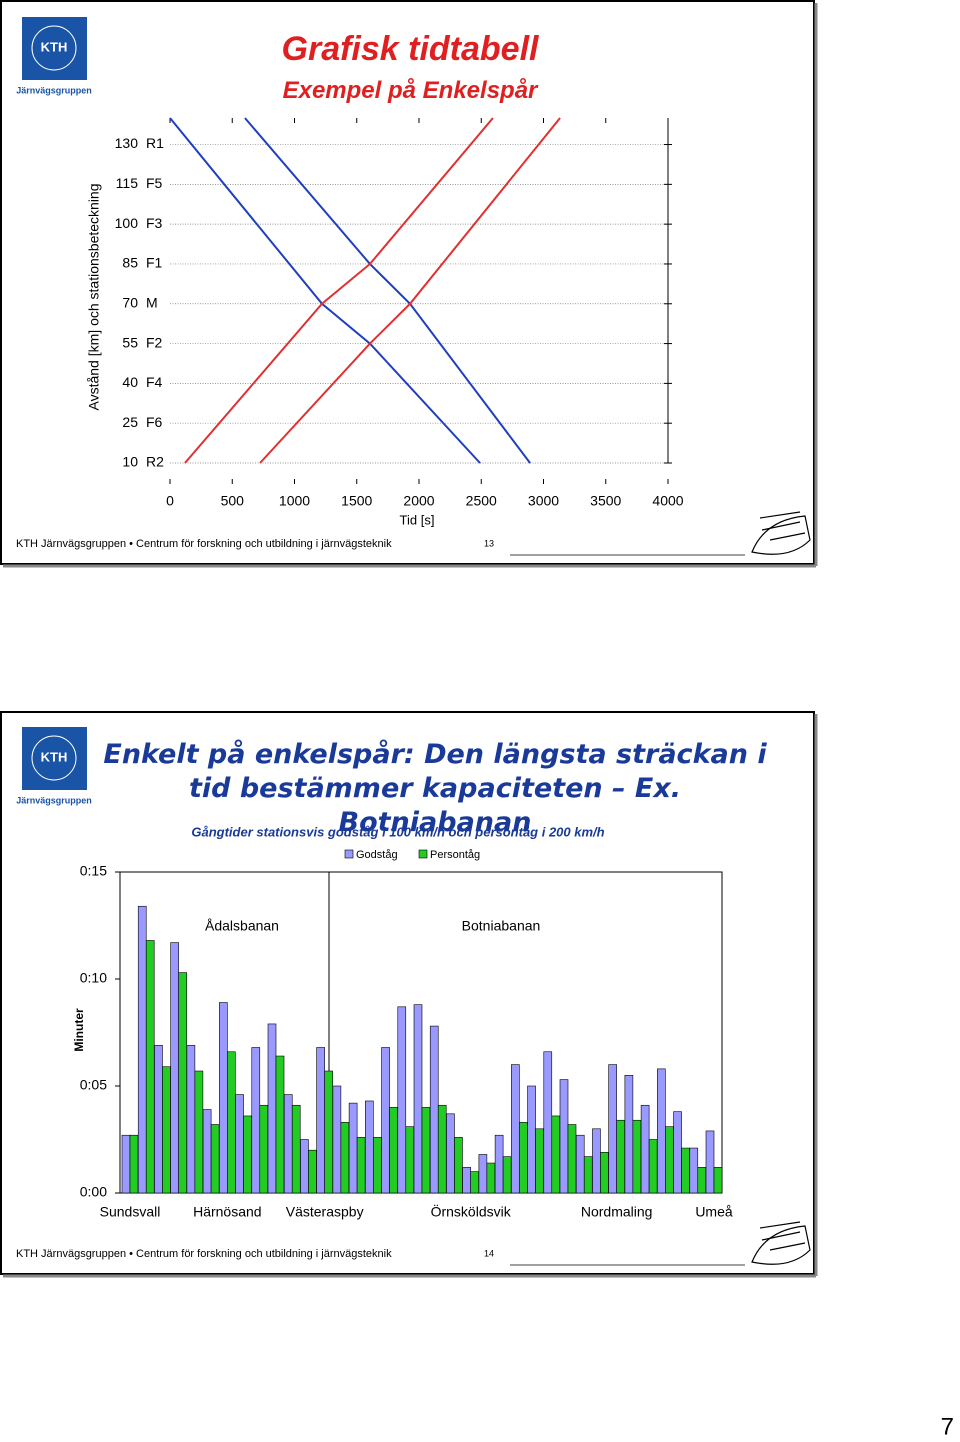  I want to click on station-label: F1, so click(154, 263).